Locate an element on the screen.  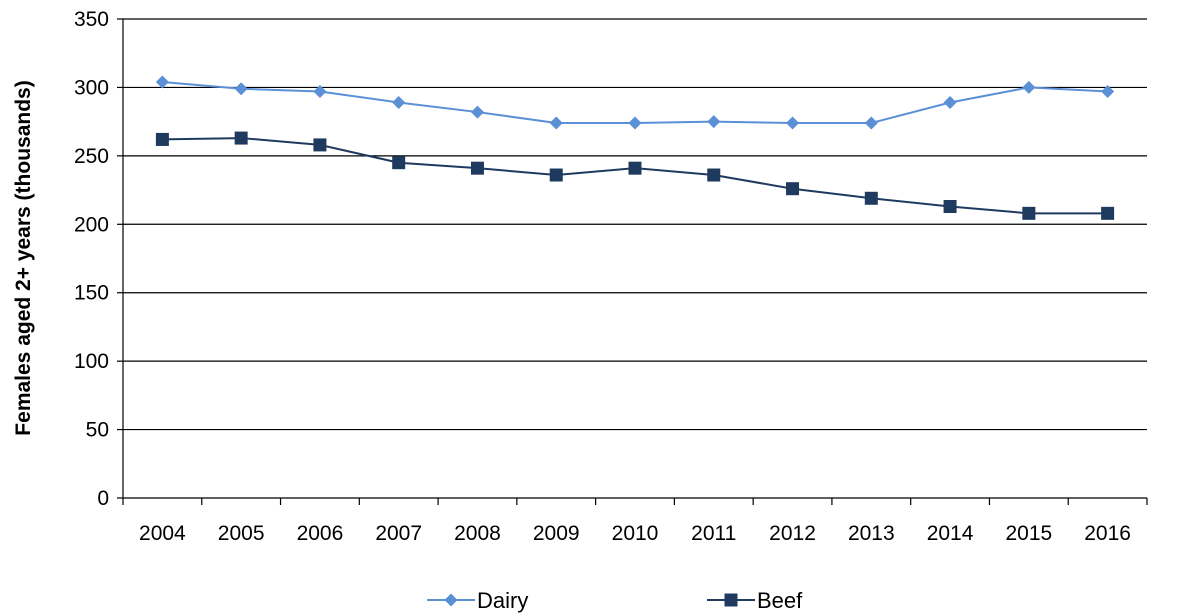
x-tick-label: 2006 is located at coordinates (320, 533).